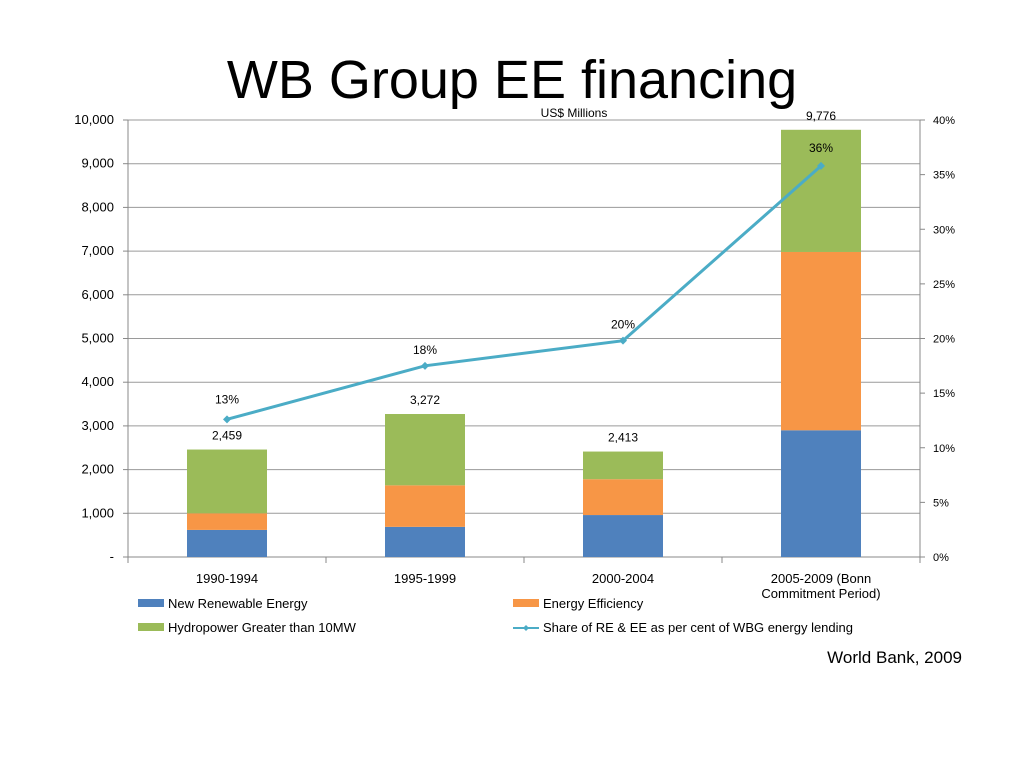 This screenshot has width=1024, height=768. Describe the element at coordinates (821, 578) in the screenshot. I see `category-label: 2005-2009 (Bonn` at that location.